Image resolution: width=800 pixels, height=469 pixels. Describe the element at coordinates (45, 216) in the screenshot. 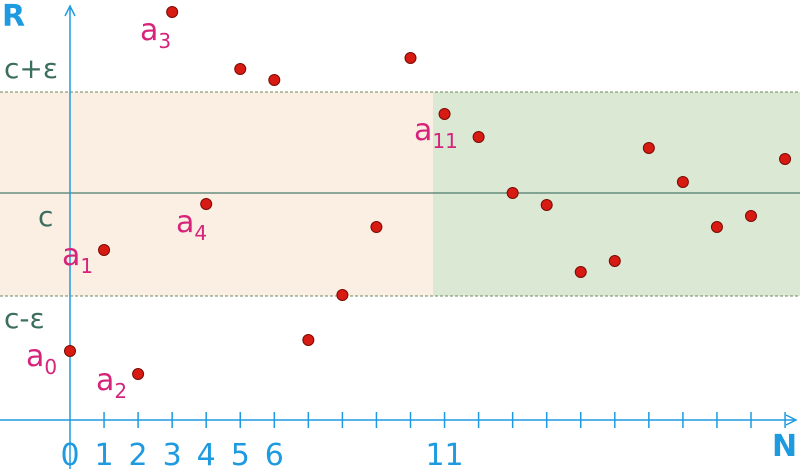

I see `level-label: c` at that location.